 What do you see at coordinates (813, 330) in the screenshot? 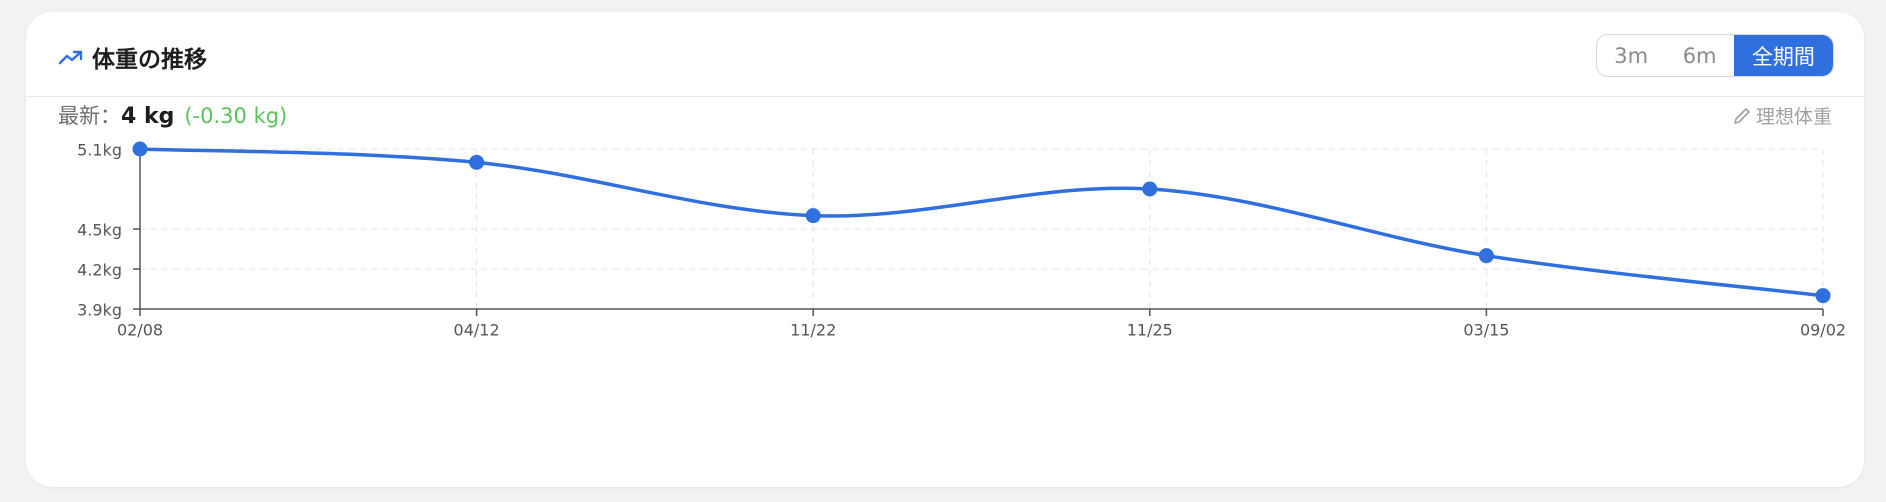
I see `x-tick-label: 11/22` at bounding box center [813, 330].